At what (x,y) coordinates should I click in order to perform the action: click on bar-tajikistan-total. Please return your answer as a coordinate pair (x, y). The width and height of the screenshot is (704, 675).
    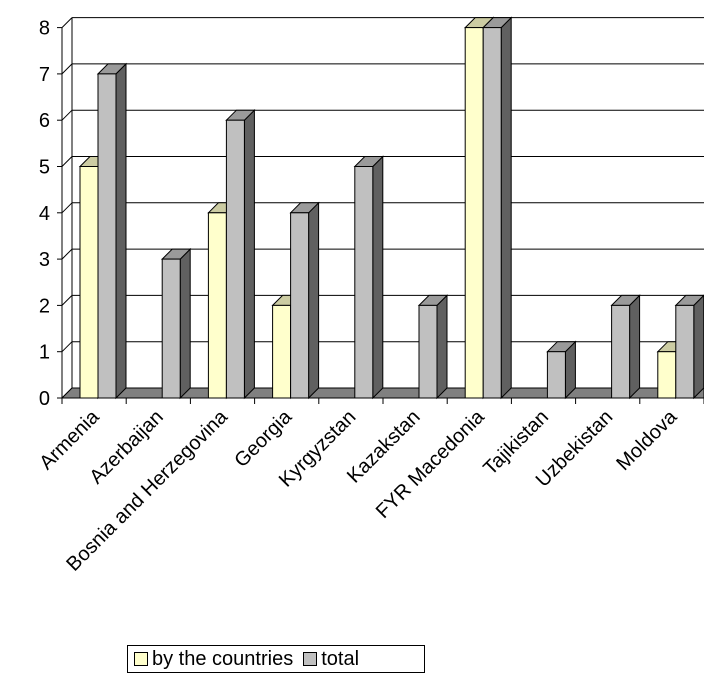
    Looking at the image, I should click on (561, 370).